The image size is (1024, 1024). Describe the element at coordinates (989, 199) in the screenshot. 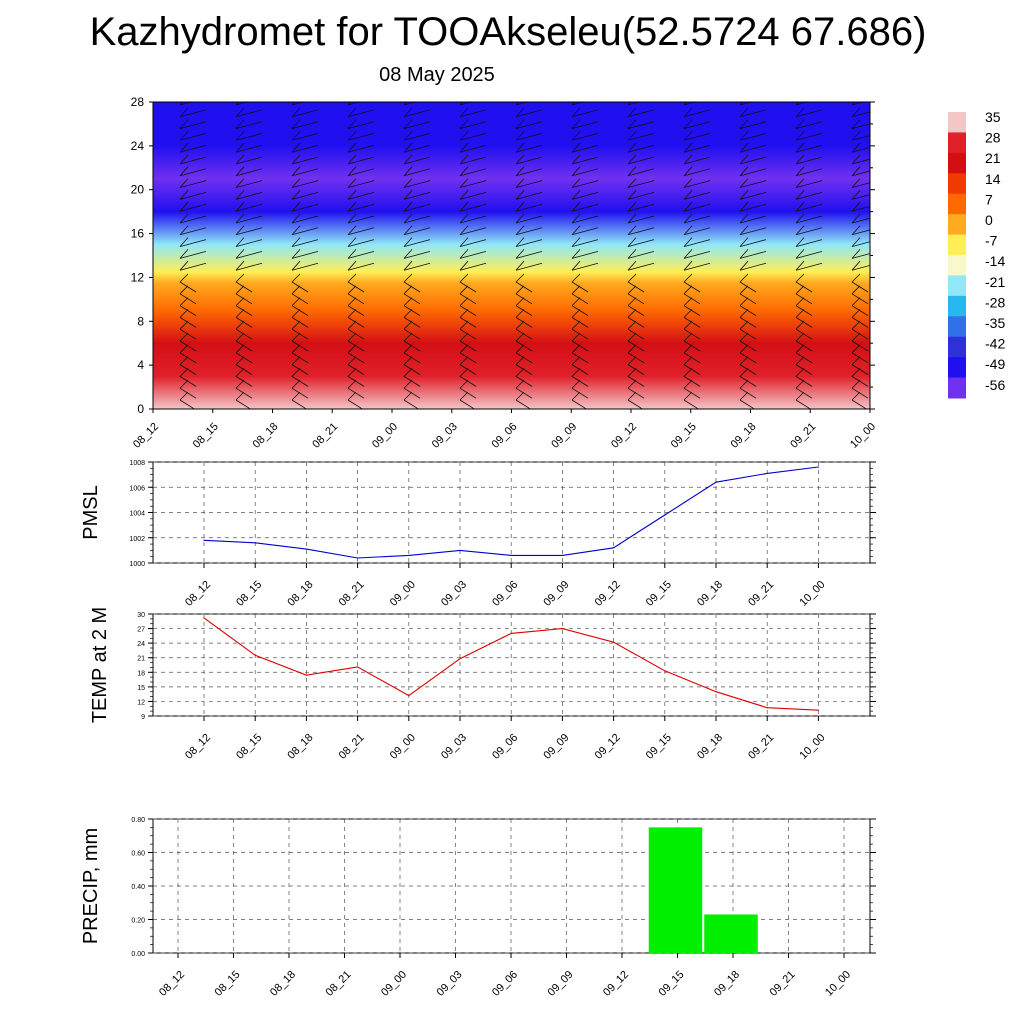

I see `colorbar-label: 7` at that location.